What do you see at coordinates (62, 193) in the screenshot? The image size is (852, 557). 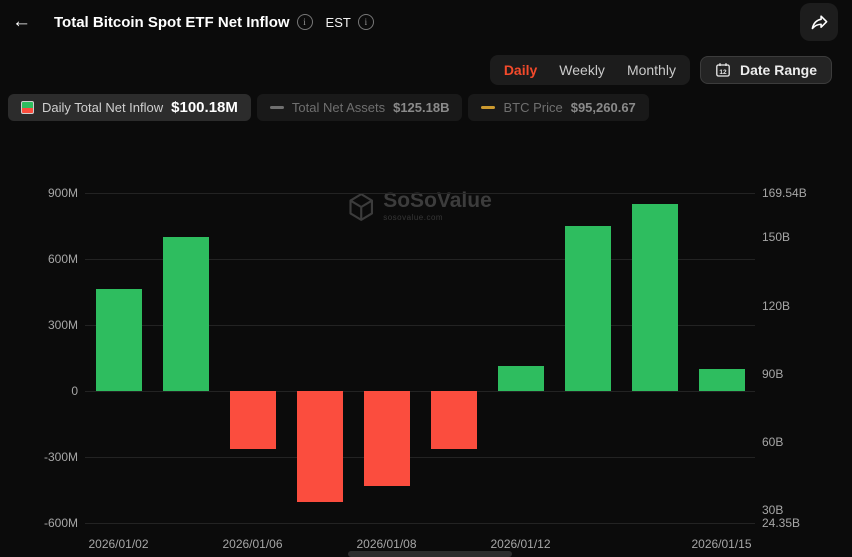 I see `left-axis-label: 900M` at bounding box center [62, 193].